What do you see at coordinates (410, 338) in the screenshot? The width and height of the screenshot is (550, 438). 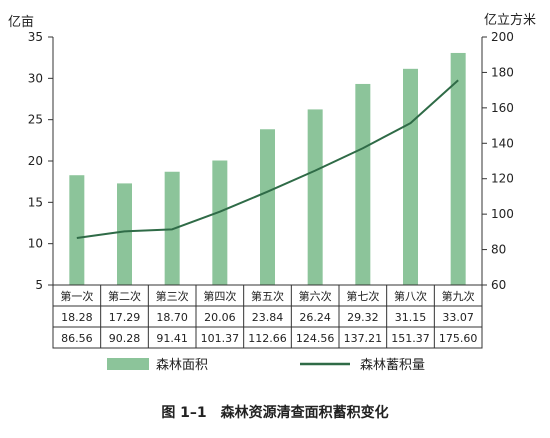 I see `table-stock-value: 151.37` at bounding box center [410, 338].